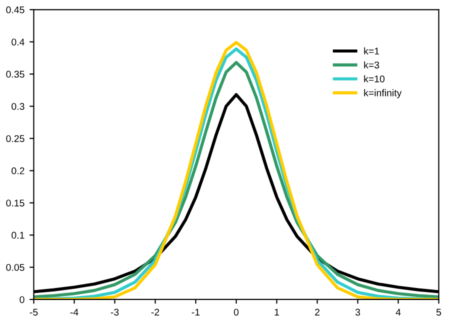  Describe the element at coordinates (15, 267) in the screenshot. I see `y-tick-label: 0.05` at that location.